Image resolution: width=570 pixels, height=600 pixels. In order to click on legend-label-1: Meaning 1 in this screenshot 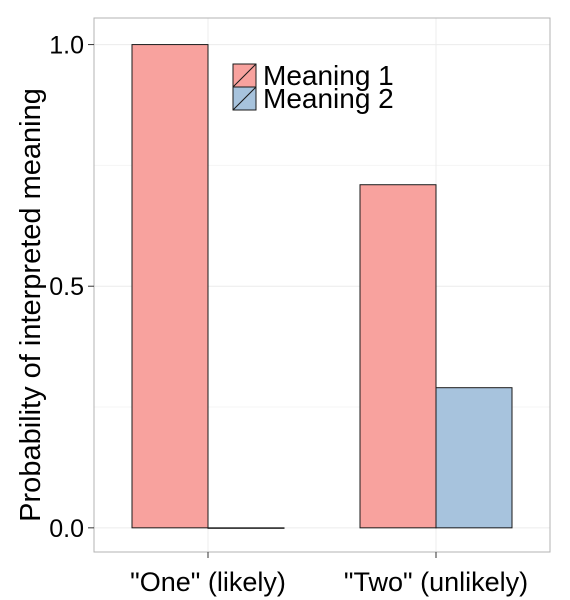, I will do `click(328, 75)`.